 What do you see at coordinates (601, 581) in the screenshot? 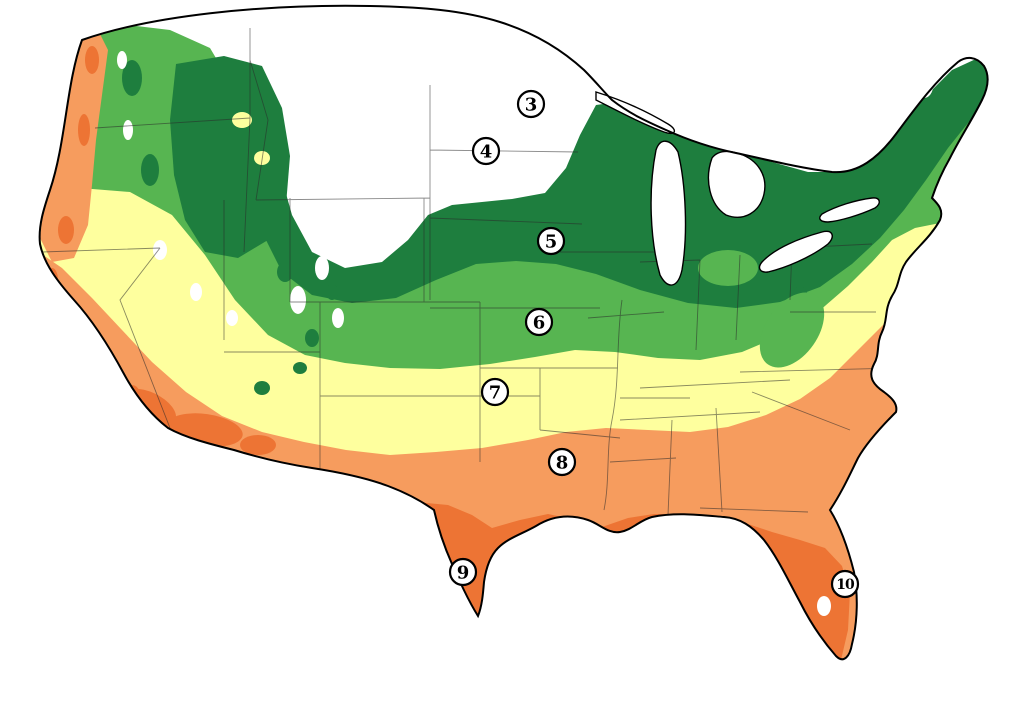
I see `zone-9-region` at bounding box center [601, 581].